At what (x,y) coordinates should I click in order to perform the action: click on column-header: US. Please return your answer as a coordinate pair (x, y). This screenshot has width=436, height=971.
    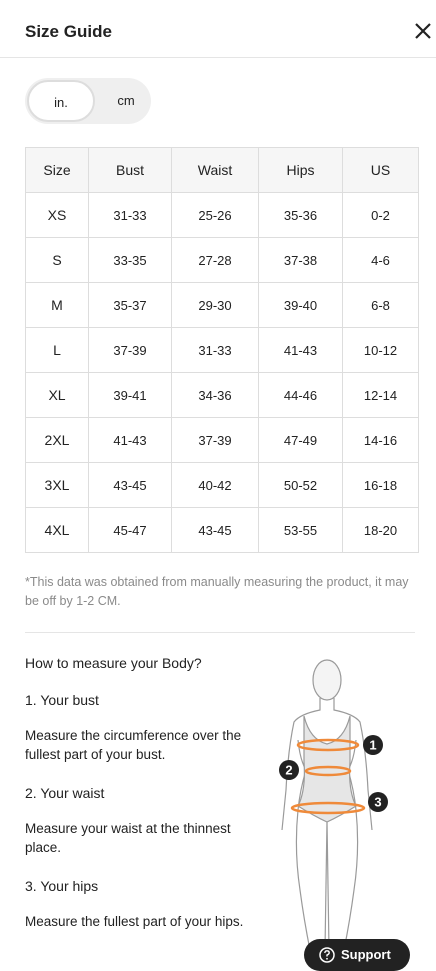
    Looking at the image, I should click on (380, 170).